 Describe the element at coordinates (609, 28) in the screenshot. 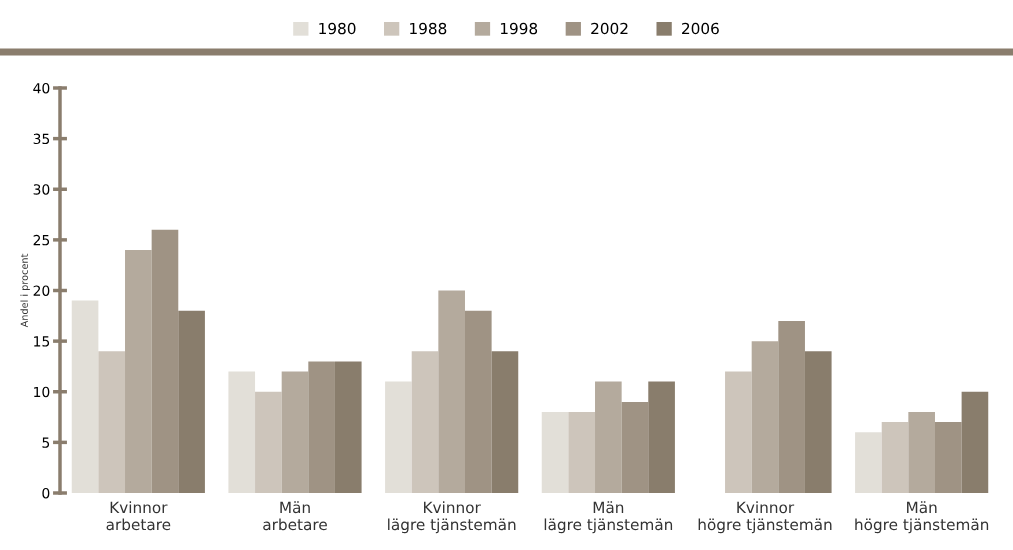

I see `legend-label: 2002` at that location.